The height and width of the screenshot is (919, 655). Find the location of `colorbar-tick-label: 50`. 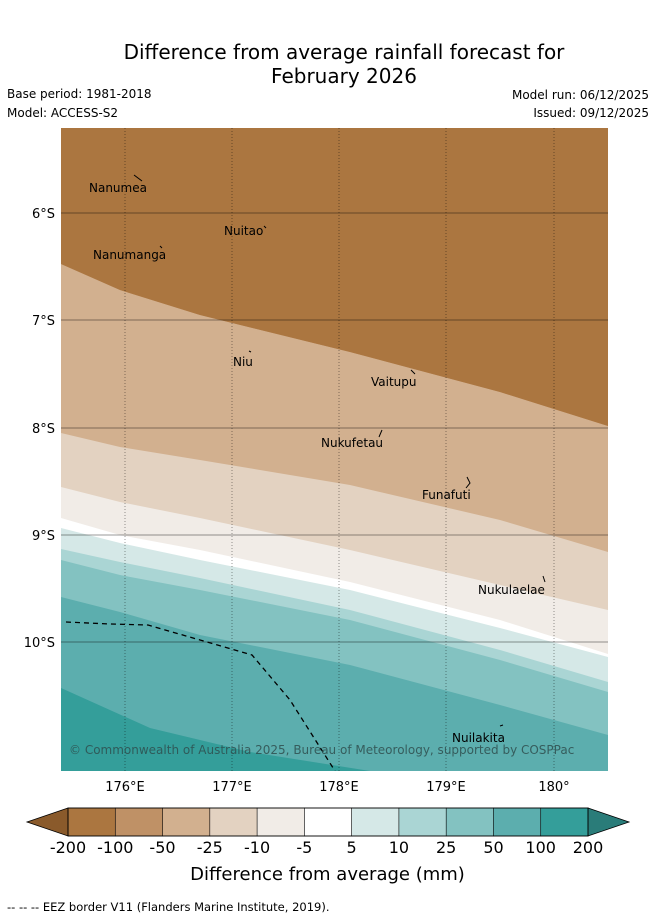

colorbar-tick-label: 50 is located at coordinates (493, 847).